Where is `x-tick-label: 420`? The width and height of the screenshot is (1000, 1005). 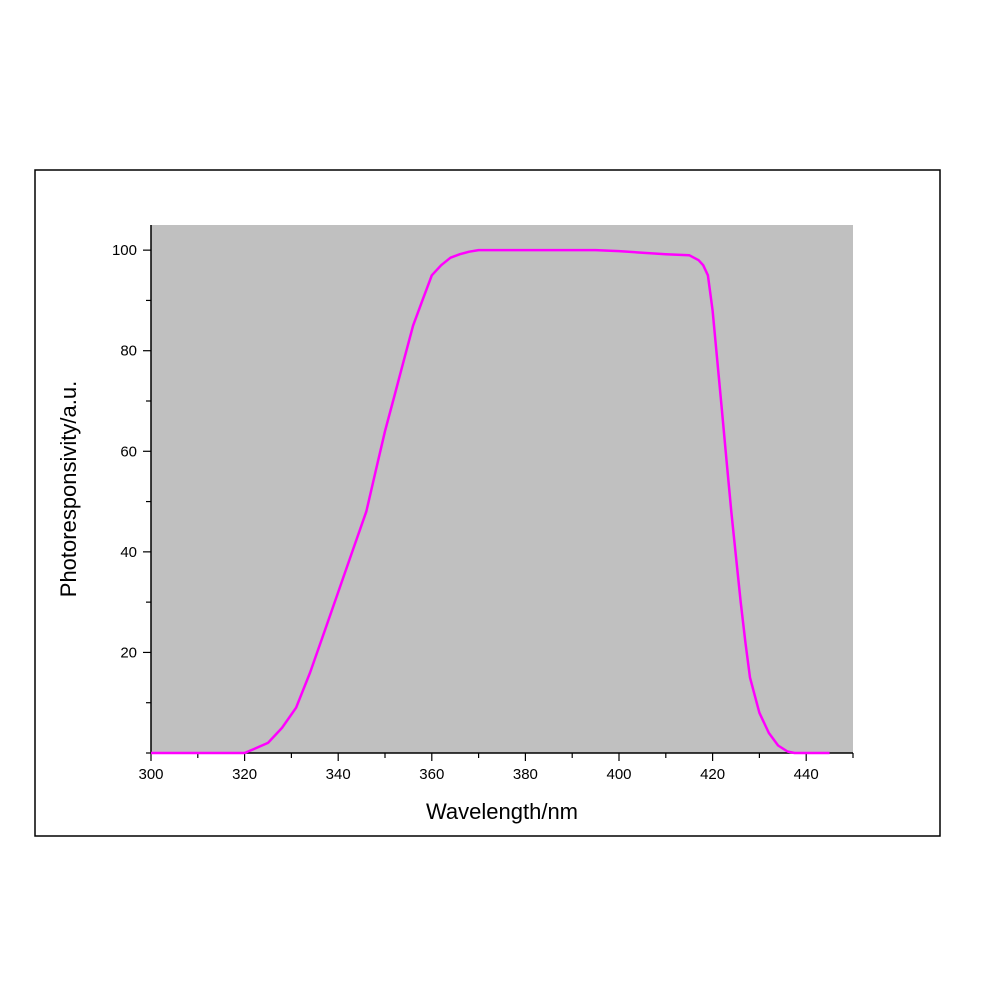
x-tick-label: 420 is located at coordinates (712, 774).